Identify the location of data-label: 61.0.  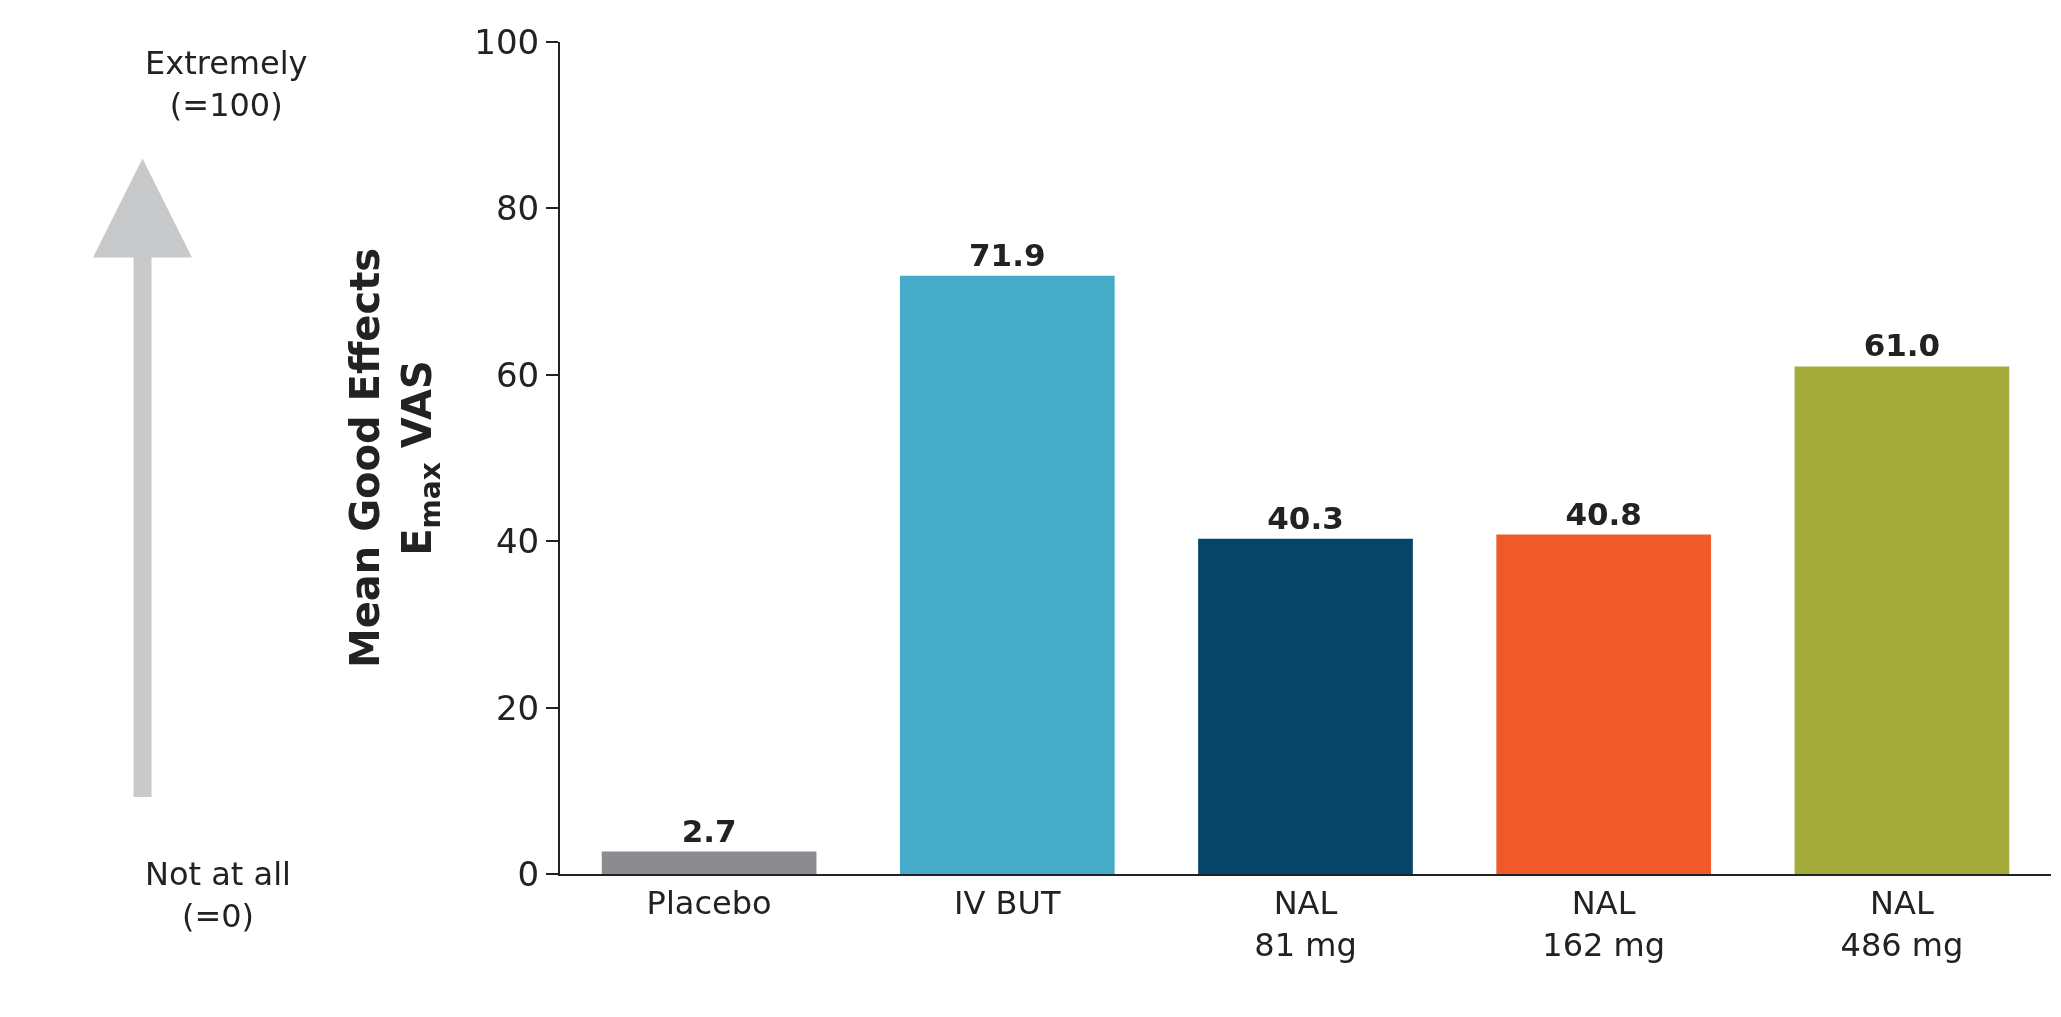
(1902, 345).